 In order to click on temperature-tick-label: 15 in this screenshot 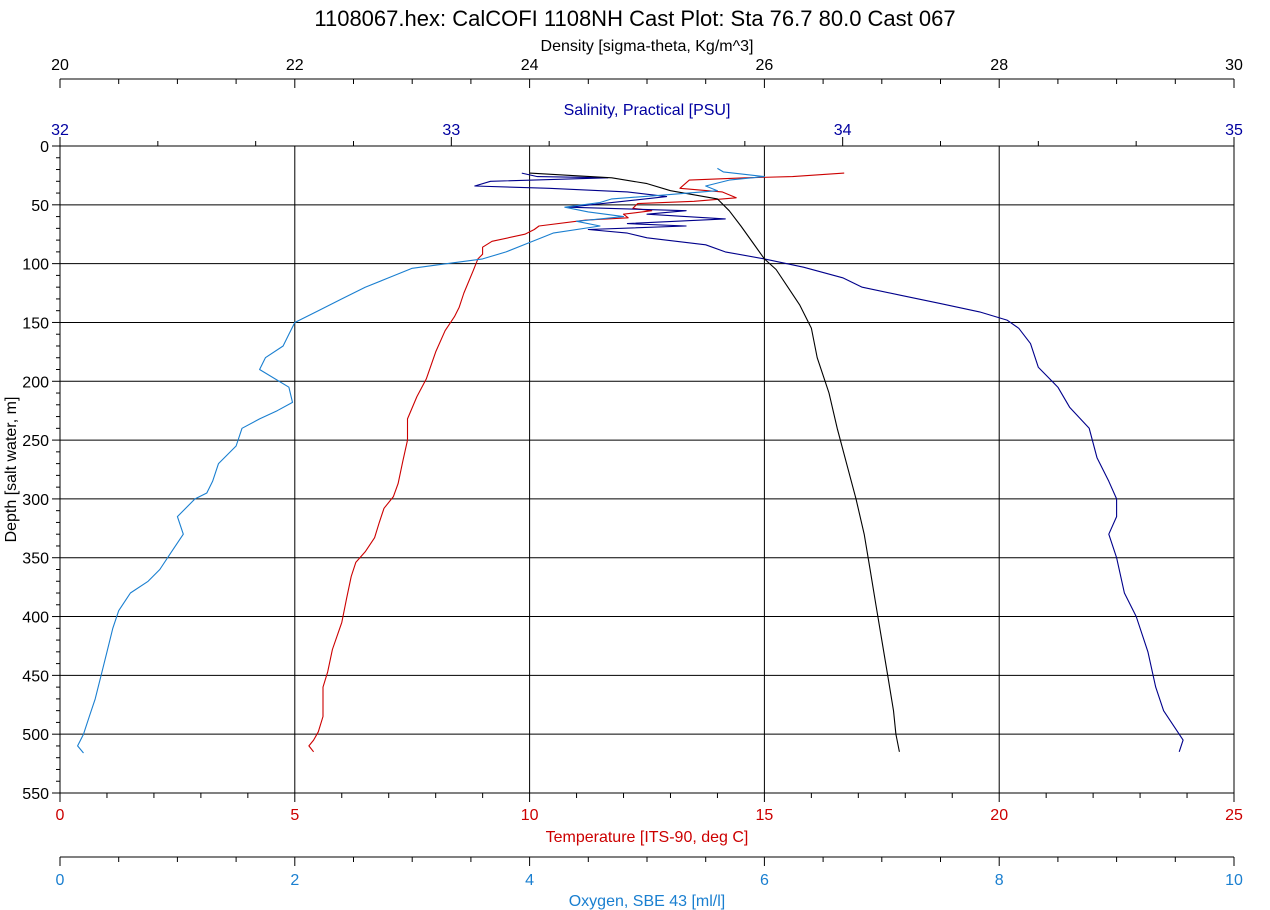, I will do `click(765, 815)`.